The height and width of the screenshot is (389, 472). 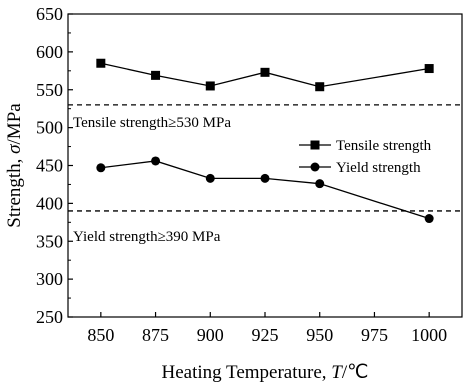 I want to click on y-tick-label: 250, so click(x=49, y=317).